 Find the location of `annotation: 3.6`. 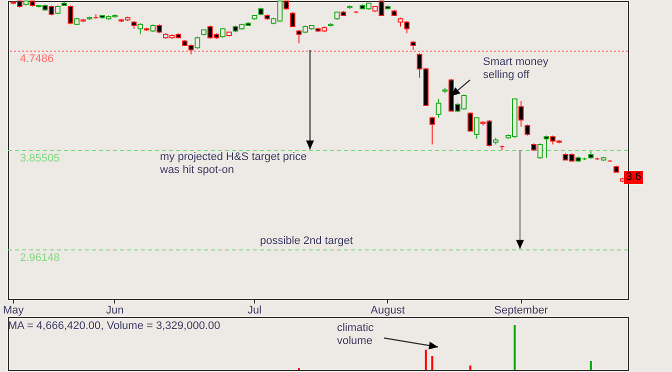

annotation: 3.6 is located at coordinates (634, 177).